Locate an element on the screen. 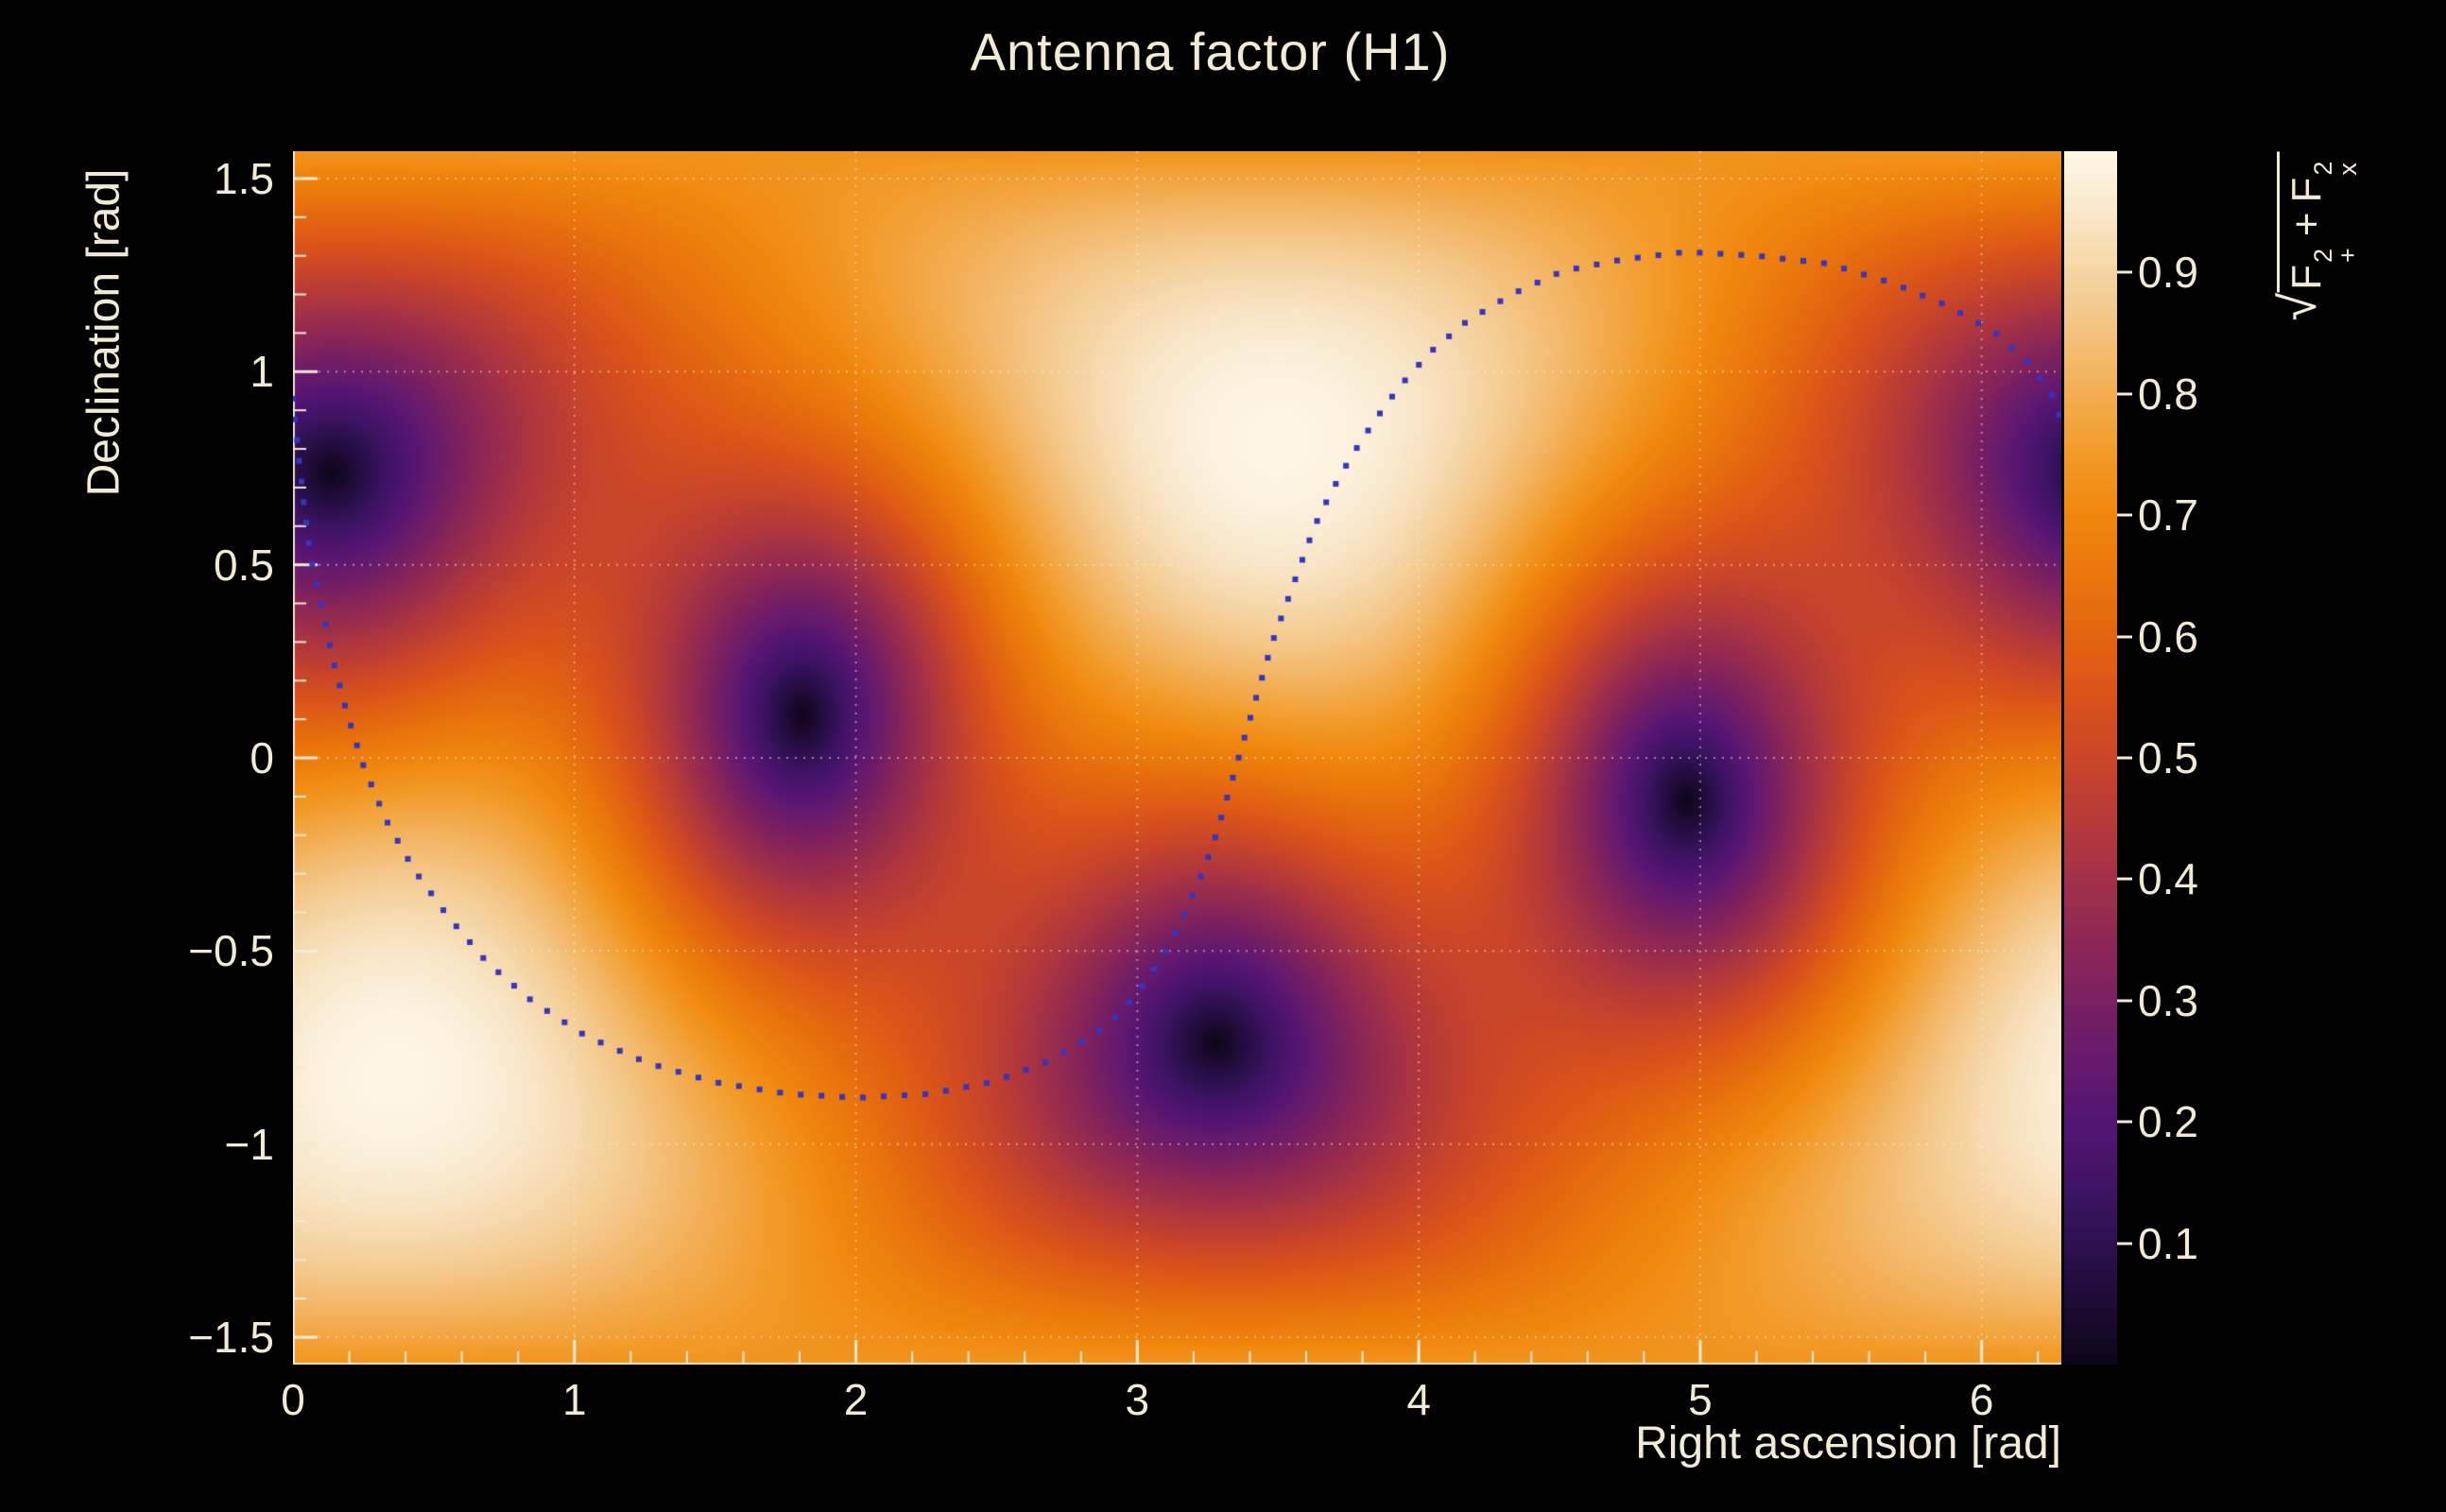  y-tick-label: −1.5 is located at coordinates (231, 1338).